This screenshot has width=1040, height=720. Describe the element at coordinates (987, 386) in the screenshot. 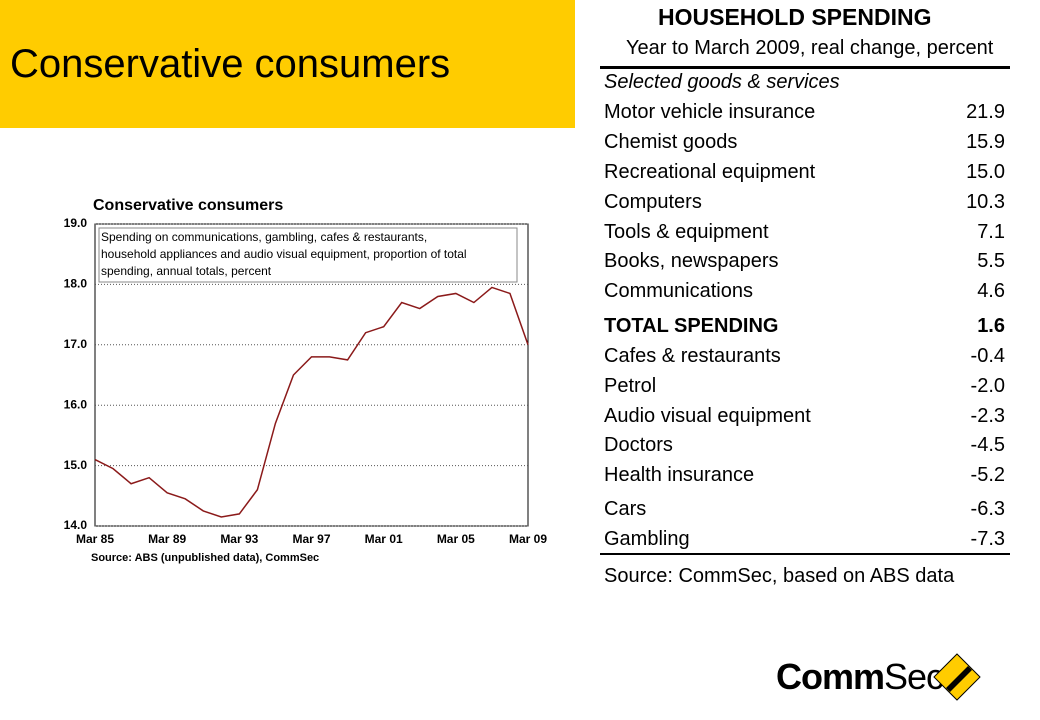

I see `row-value: -2.0` at that location.